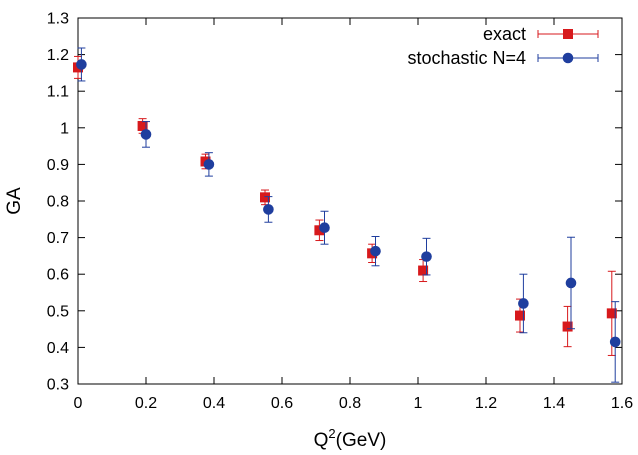  Describe the element at coordinates (214, 403) in the screenshot. I see `x-tick-label: 0.4` at that location.